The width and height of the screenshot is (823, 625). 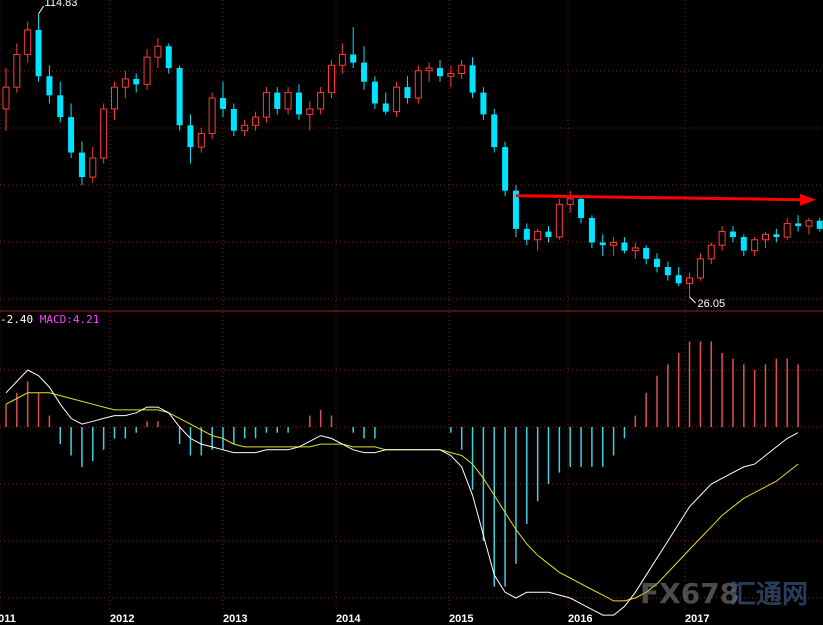 I want to click on trend-arrow, so click(x=658, y=198).